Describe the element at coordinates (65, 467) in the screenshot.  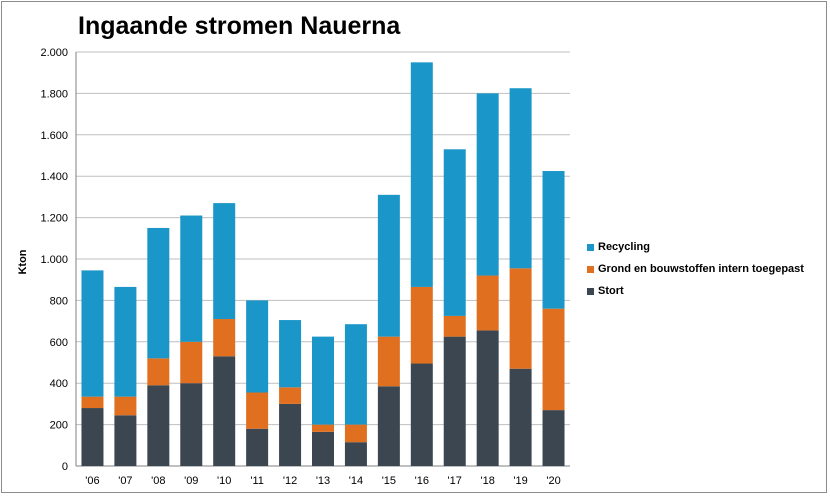
I see `y-tick-label: 0` at that location.